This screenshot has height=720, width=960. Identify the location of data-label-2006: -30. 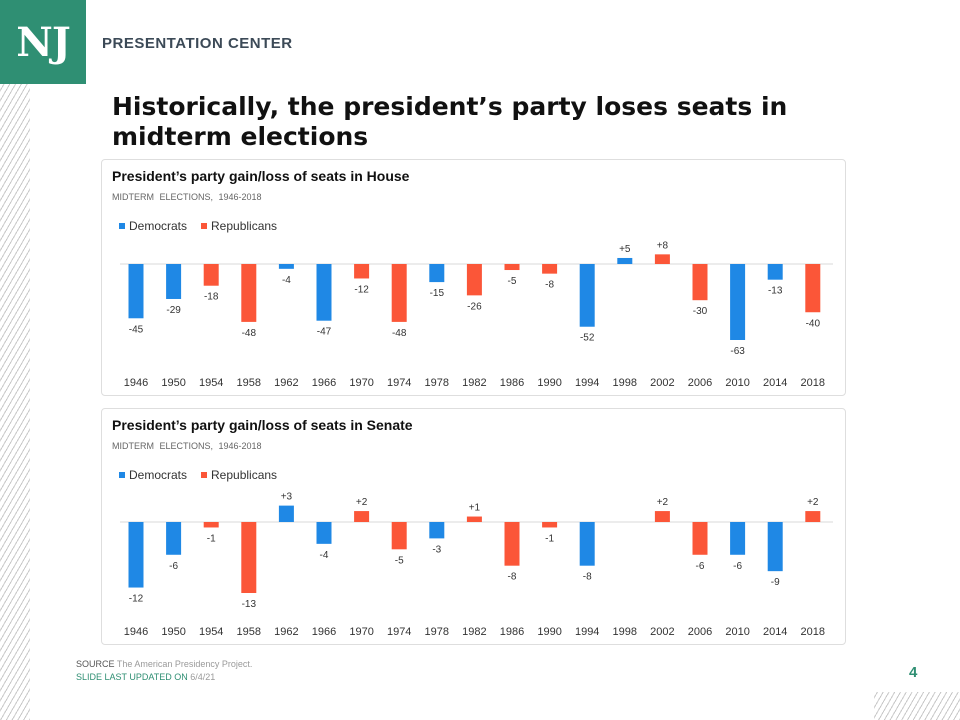
(700, 311).